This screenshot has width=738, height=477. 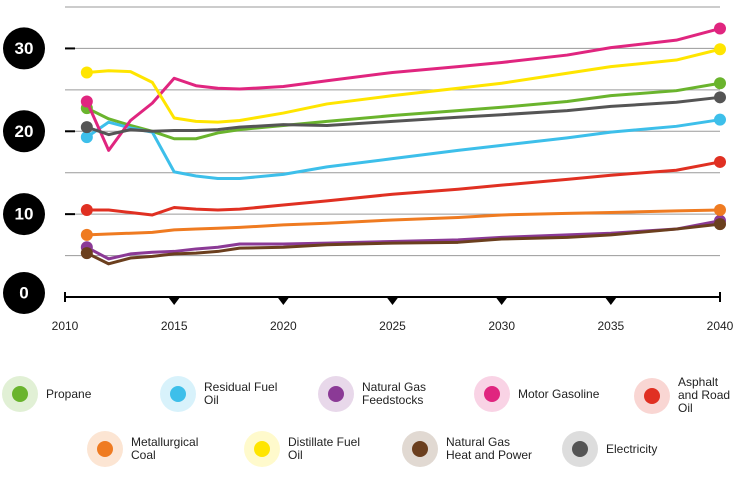 I want to click on legend-label: Asphalt and Road Oil, so click(x=704, y=395).